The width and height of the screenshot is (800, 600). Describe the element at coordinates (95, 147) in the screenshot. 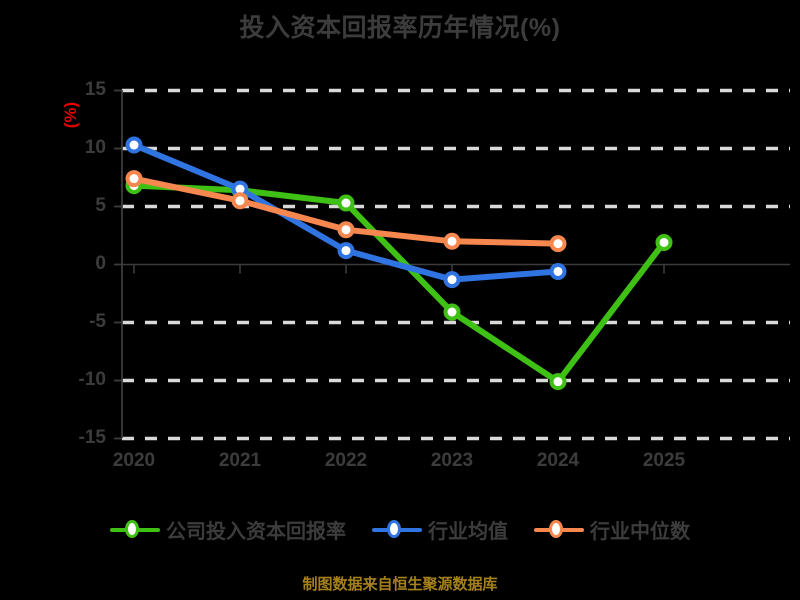

I see `y-tick-label: 10` at that location.